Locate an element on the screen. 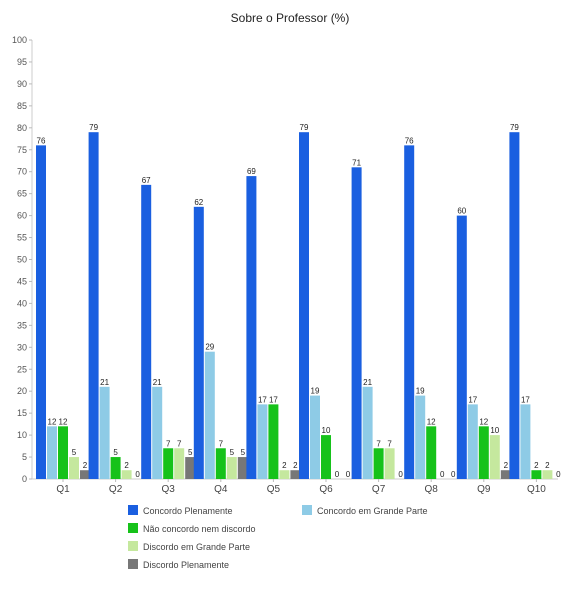 The width and height of the screenshot is (561, 590). y-tick-label: 50 is located at coordinates (22, 260).